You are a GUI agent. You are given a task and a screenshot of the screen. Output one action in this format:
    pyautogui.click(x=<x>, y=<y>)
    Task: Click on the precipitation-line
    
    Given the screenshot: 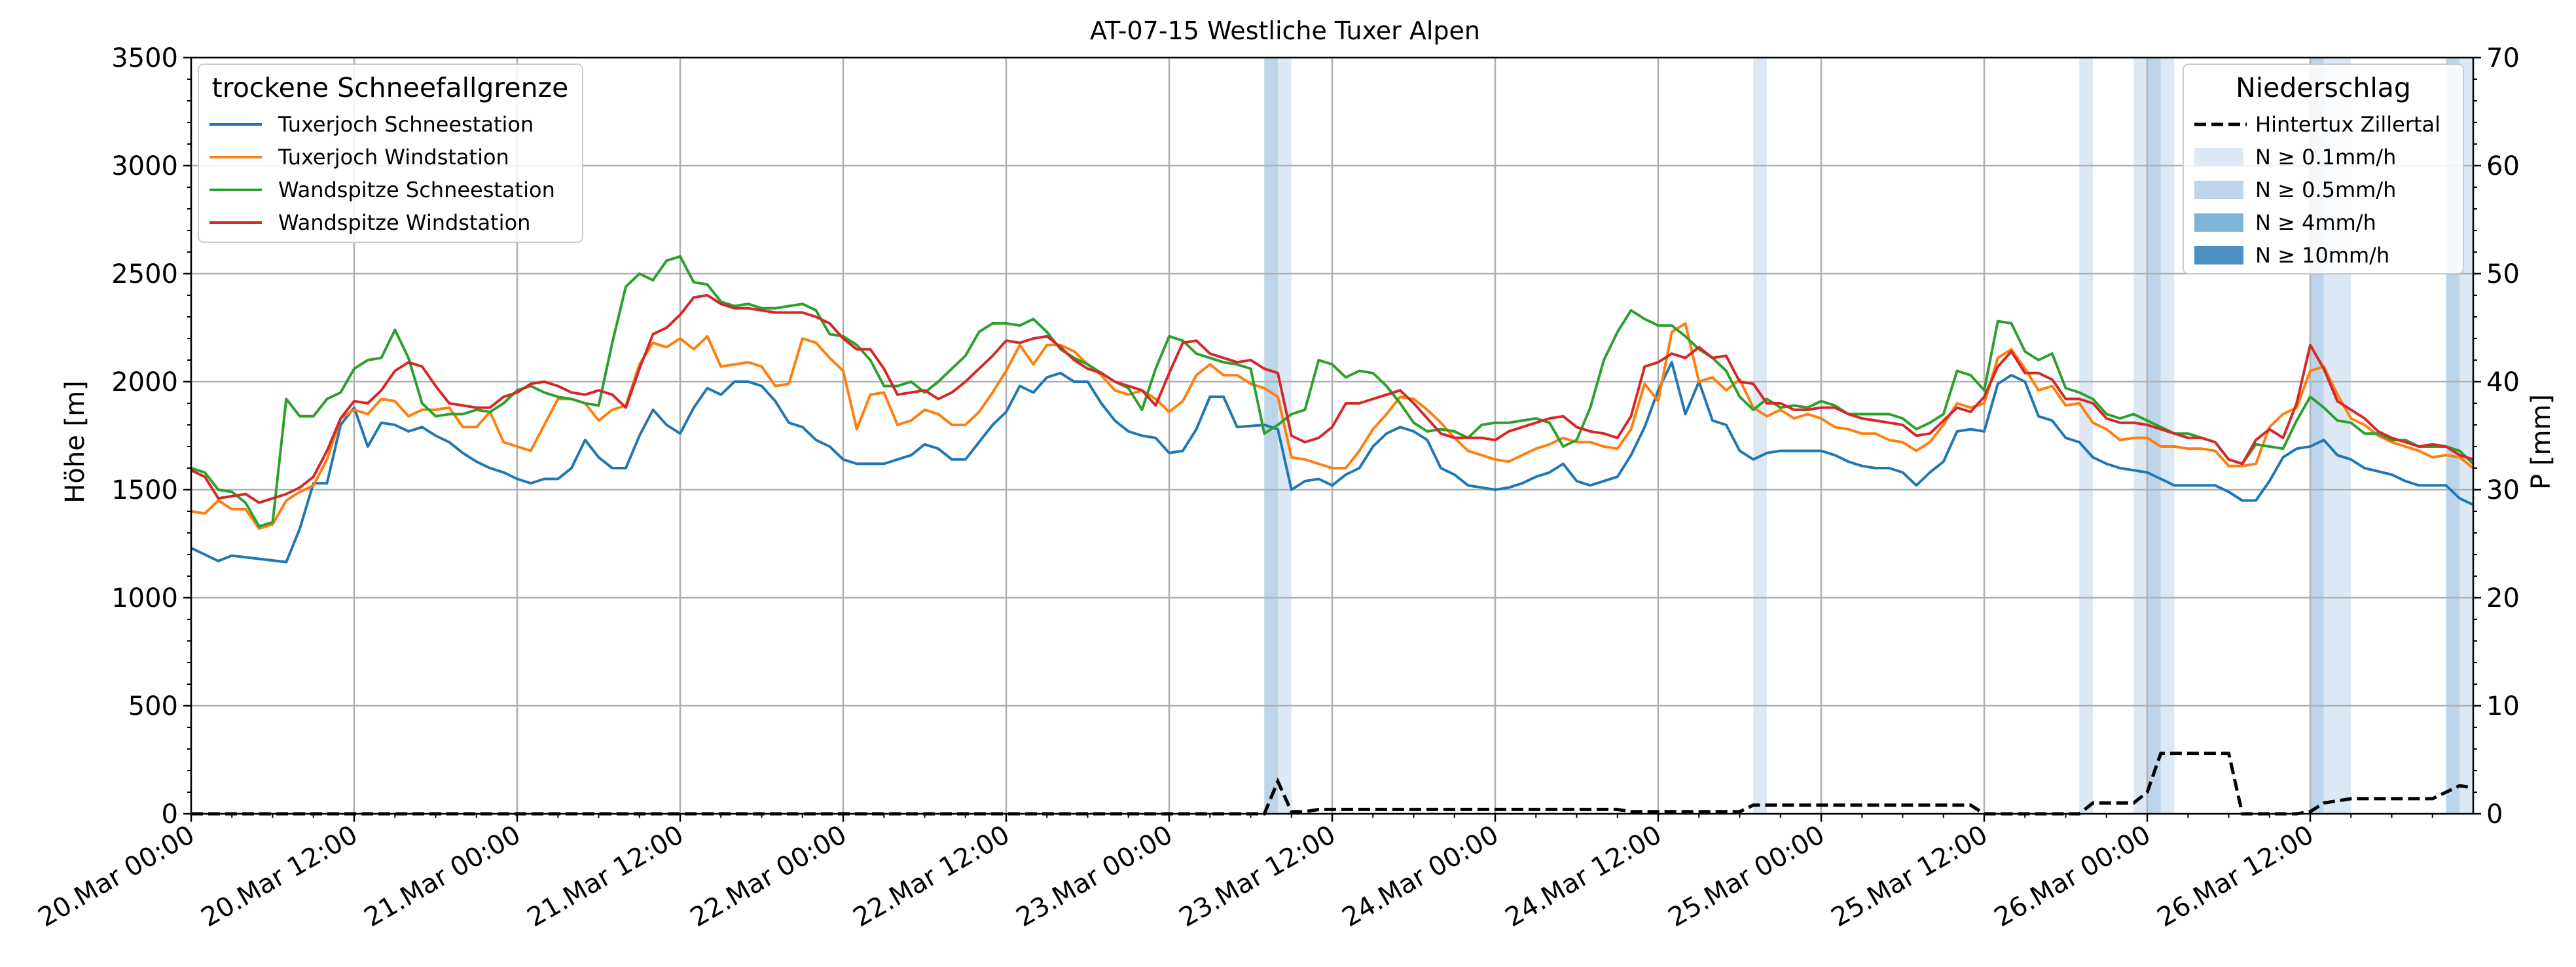 What is the action you would take?
    pyautogui.click(x=1332, y=784)
    